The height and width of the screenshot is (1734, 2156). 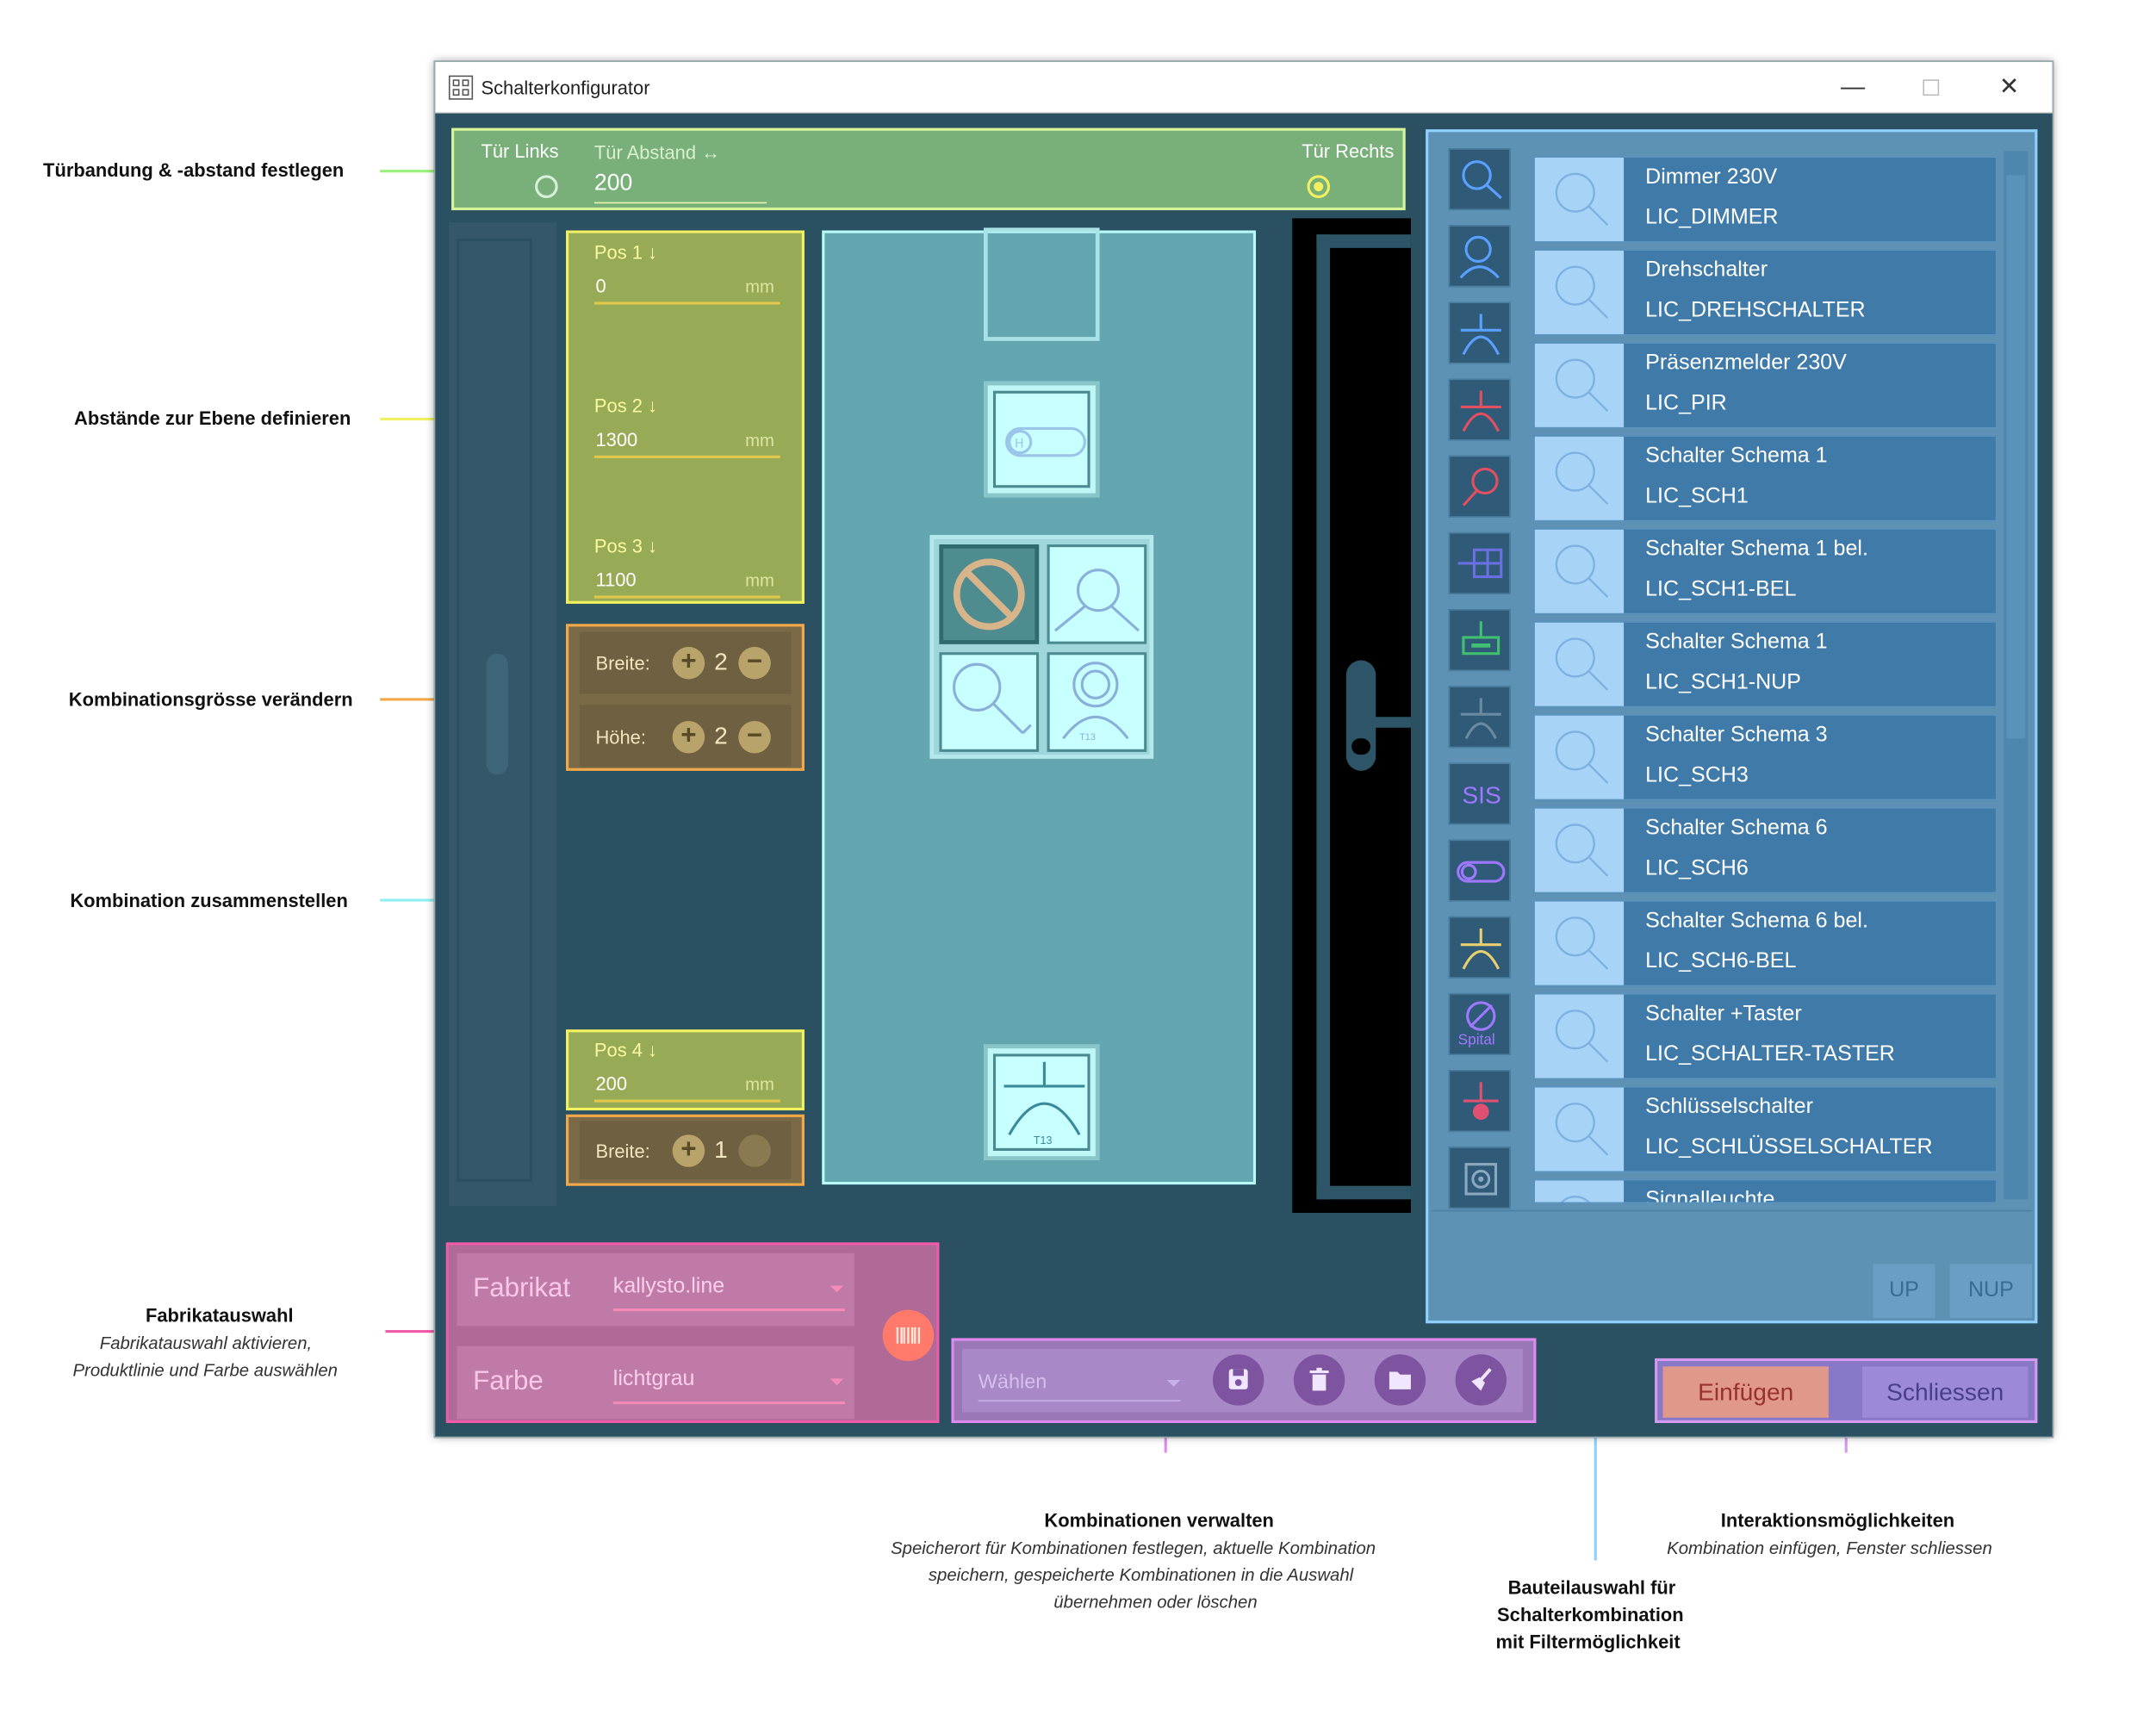 I want to click on pos2-input: 1300, so click(x=616, y=439).